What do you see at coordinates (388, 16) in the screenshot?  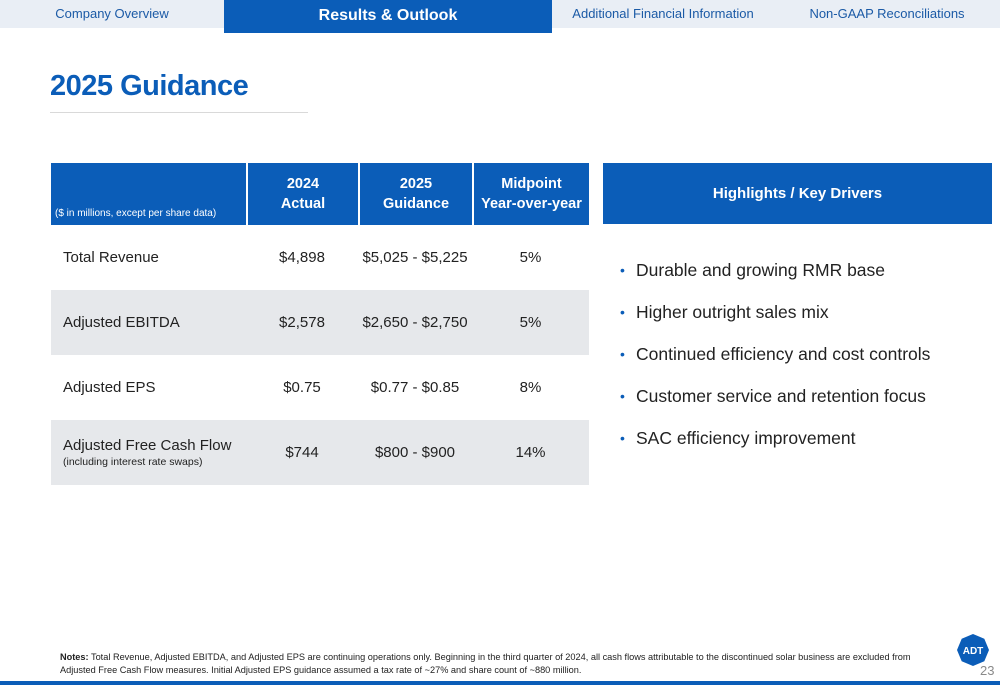 I see `tab-results-outlook: Results & Outlook` at bounding box center [388, 16].